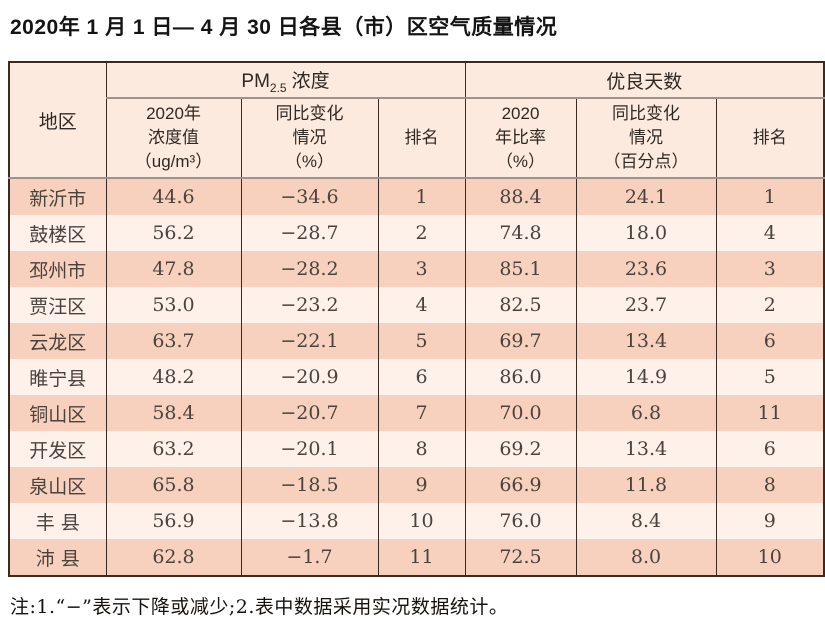 This screenshot has height=620, width=825. What do you see at coordinates (520, 413) in the screenshot?
I see `good-rate-cell: 70.0` at bounding box center [520, 413].